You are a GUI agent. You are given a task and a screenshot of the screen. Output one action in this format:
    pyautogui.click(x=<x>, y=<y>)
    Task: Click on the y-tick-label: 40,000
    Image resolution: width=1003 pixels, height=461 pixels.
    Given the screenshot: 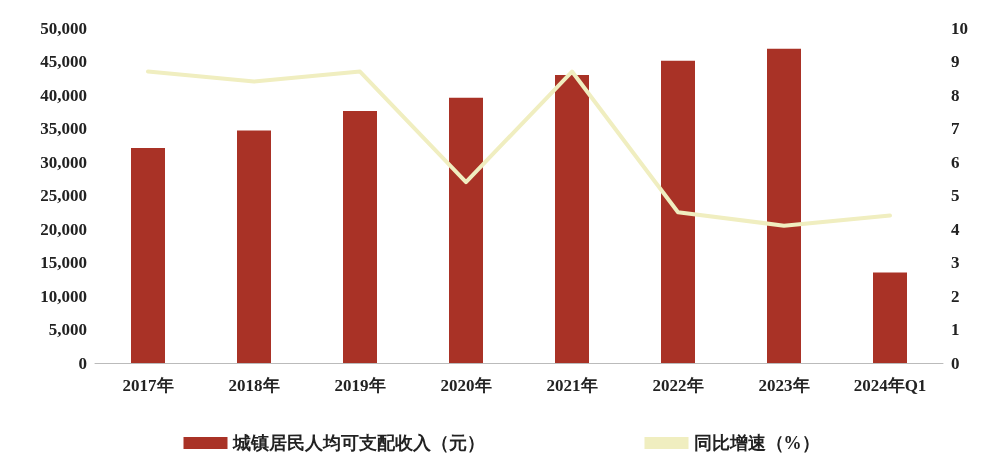 What is the action you would take?
    pyautogui.click(x=63, y=95)
    